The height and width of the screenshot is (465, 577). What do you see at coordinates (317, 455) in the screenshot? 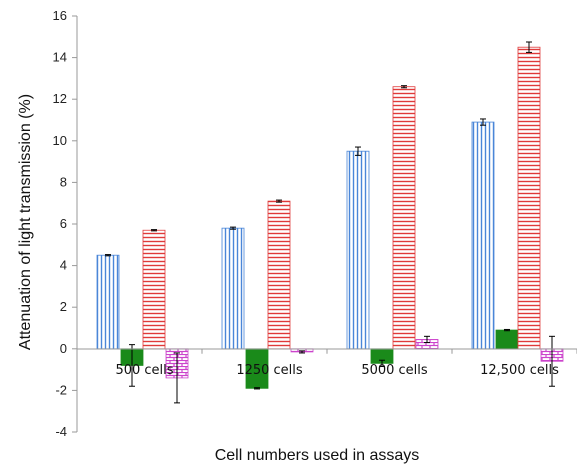
I see `x-axis-title: Cell numbers used in assays` at bounding box center [317, 455].